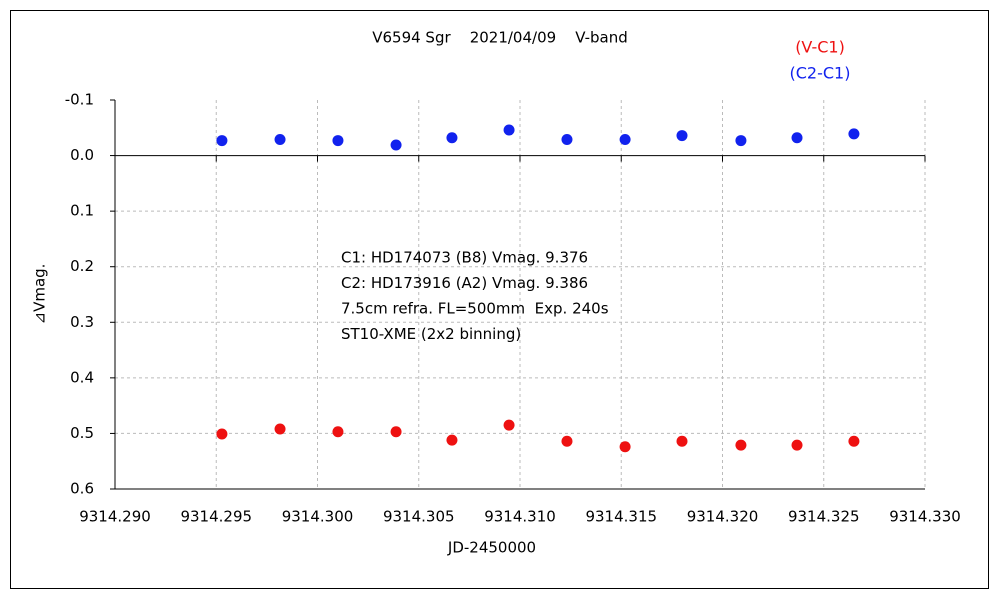 The height and width of the screenshot is (600, 1000). Describe the element at coordinates (431, 334) in the screenshot. I see `annotation: ST10-XME (2x2 binning)` at that location.